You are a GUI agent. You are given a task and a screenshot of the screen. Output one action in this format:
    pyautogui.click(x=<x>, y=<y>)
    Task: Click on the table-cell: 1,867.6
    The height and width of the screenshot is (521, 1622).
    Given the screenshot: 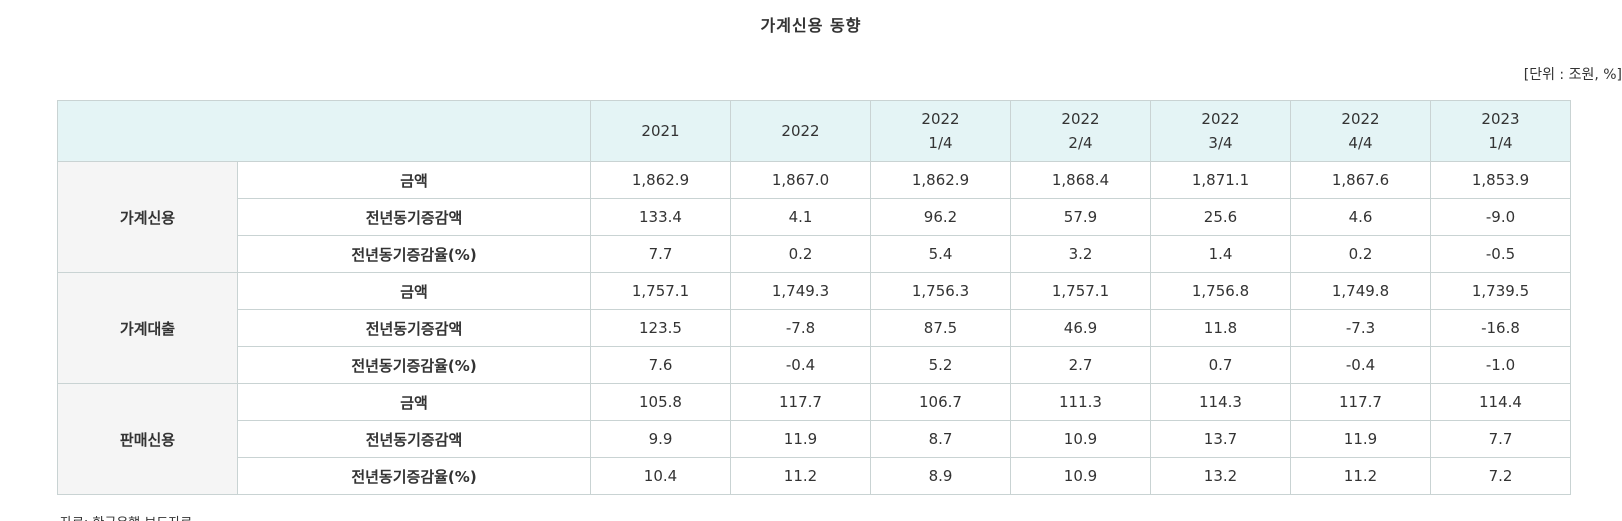 What is the action you would take?
    pyautogui.click(x=1360, y=180)
    